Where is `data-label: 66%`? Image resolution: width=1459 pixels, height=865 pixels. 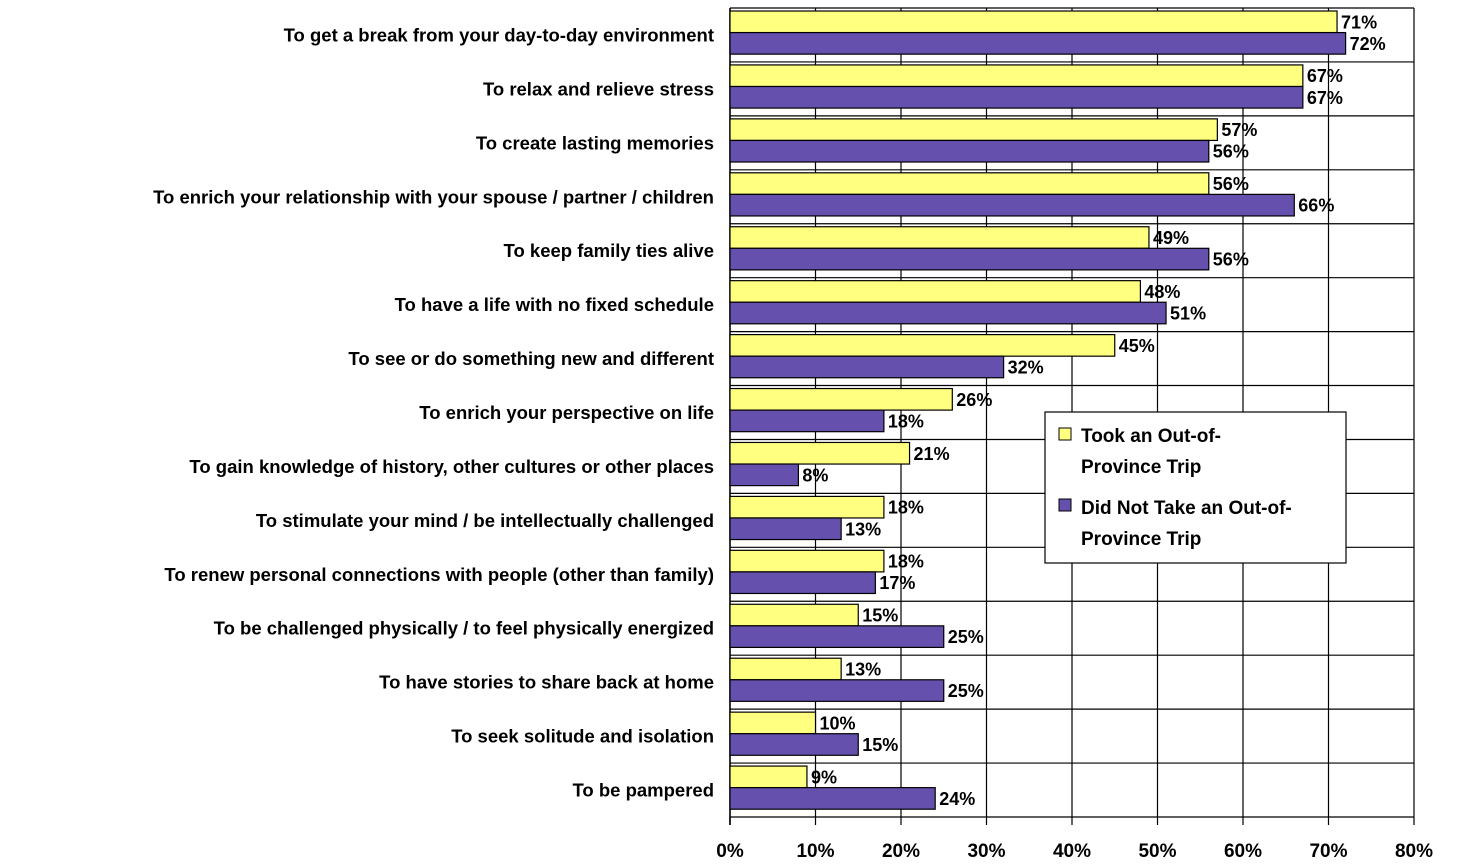
data-label: 66% is located at coordinates (1316, 206).